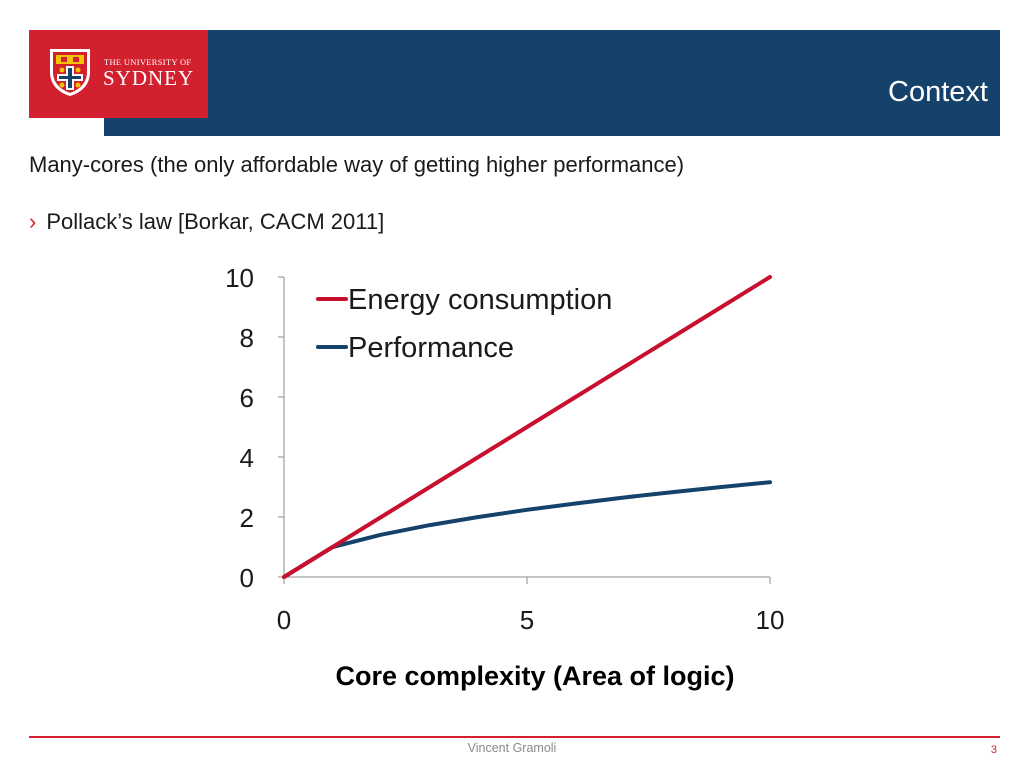  What do you see at coordinates (527, 529) in the screenshot?
I see `series-line-performance` at bounding box center [527, 529].